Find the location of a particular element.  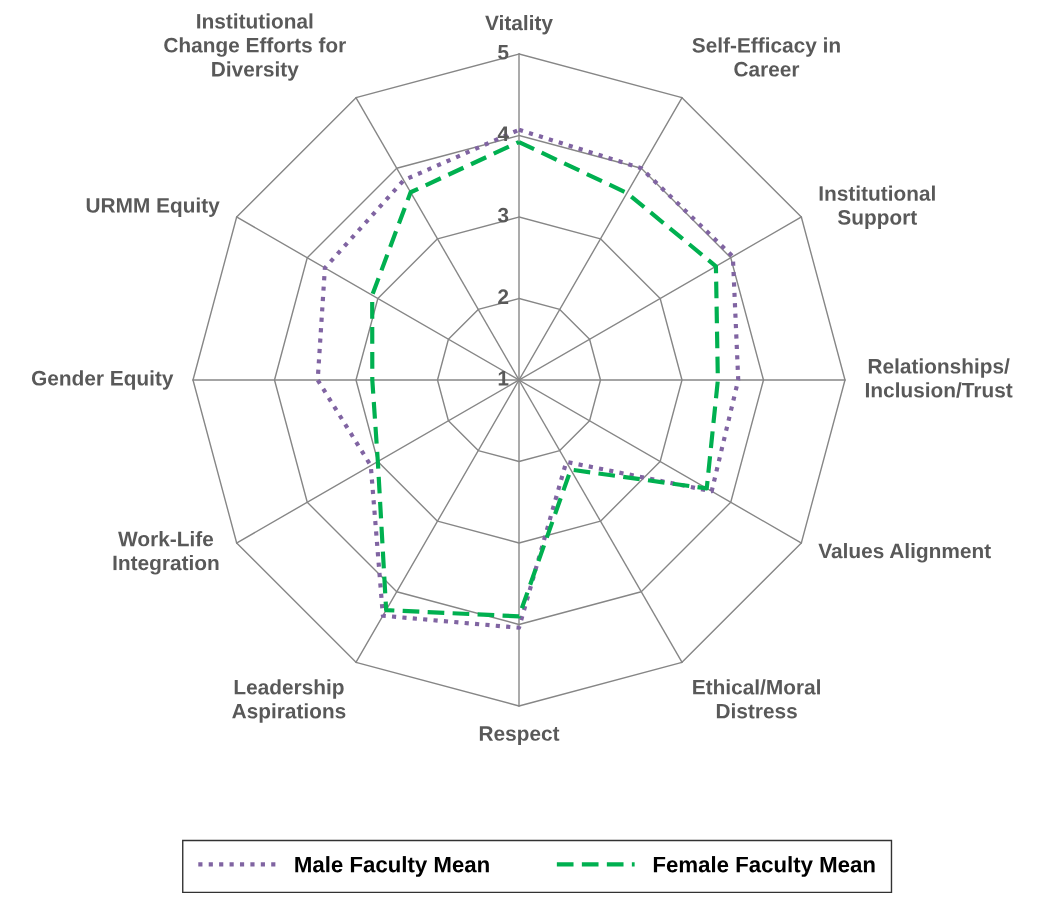

spoke-label: Self-Efficacy in Career is located at coordinates (766, 57).